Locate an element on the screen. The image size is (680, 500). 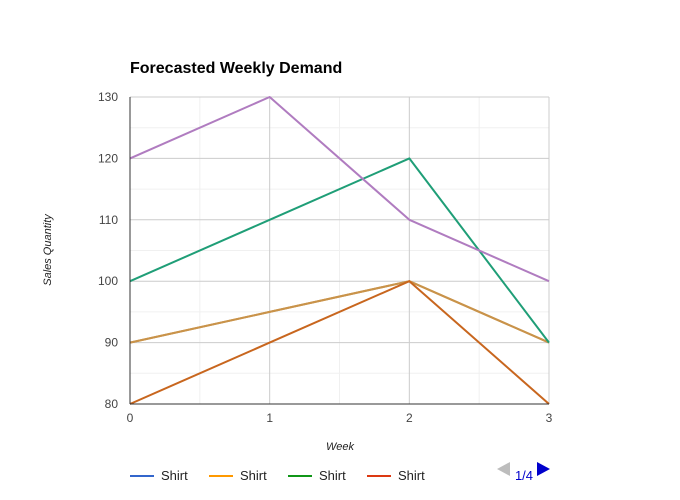
legend-pager: 1/4 is located at coordinates (523, 472).